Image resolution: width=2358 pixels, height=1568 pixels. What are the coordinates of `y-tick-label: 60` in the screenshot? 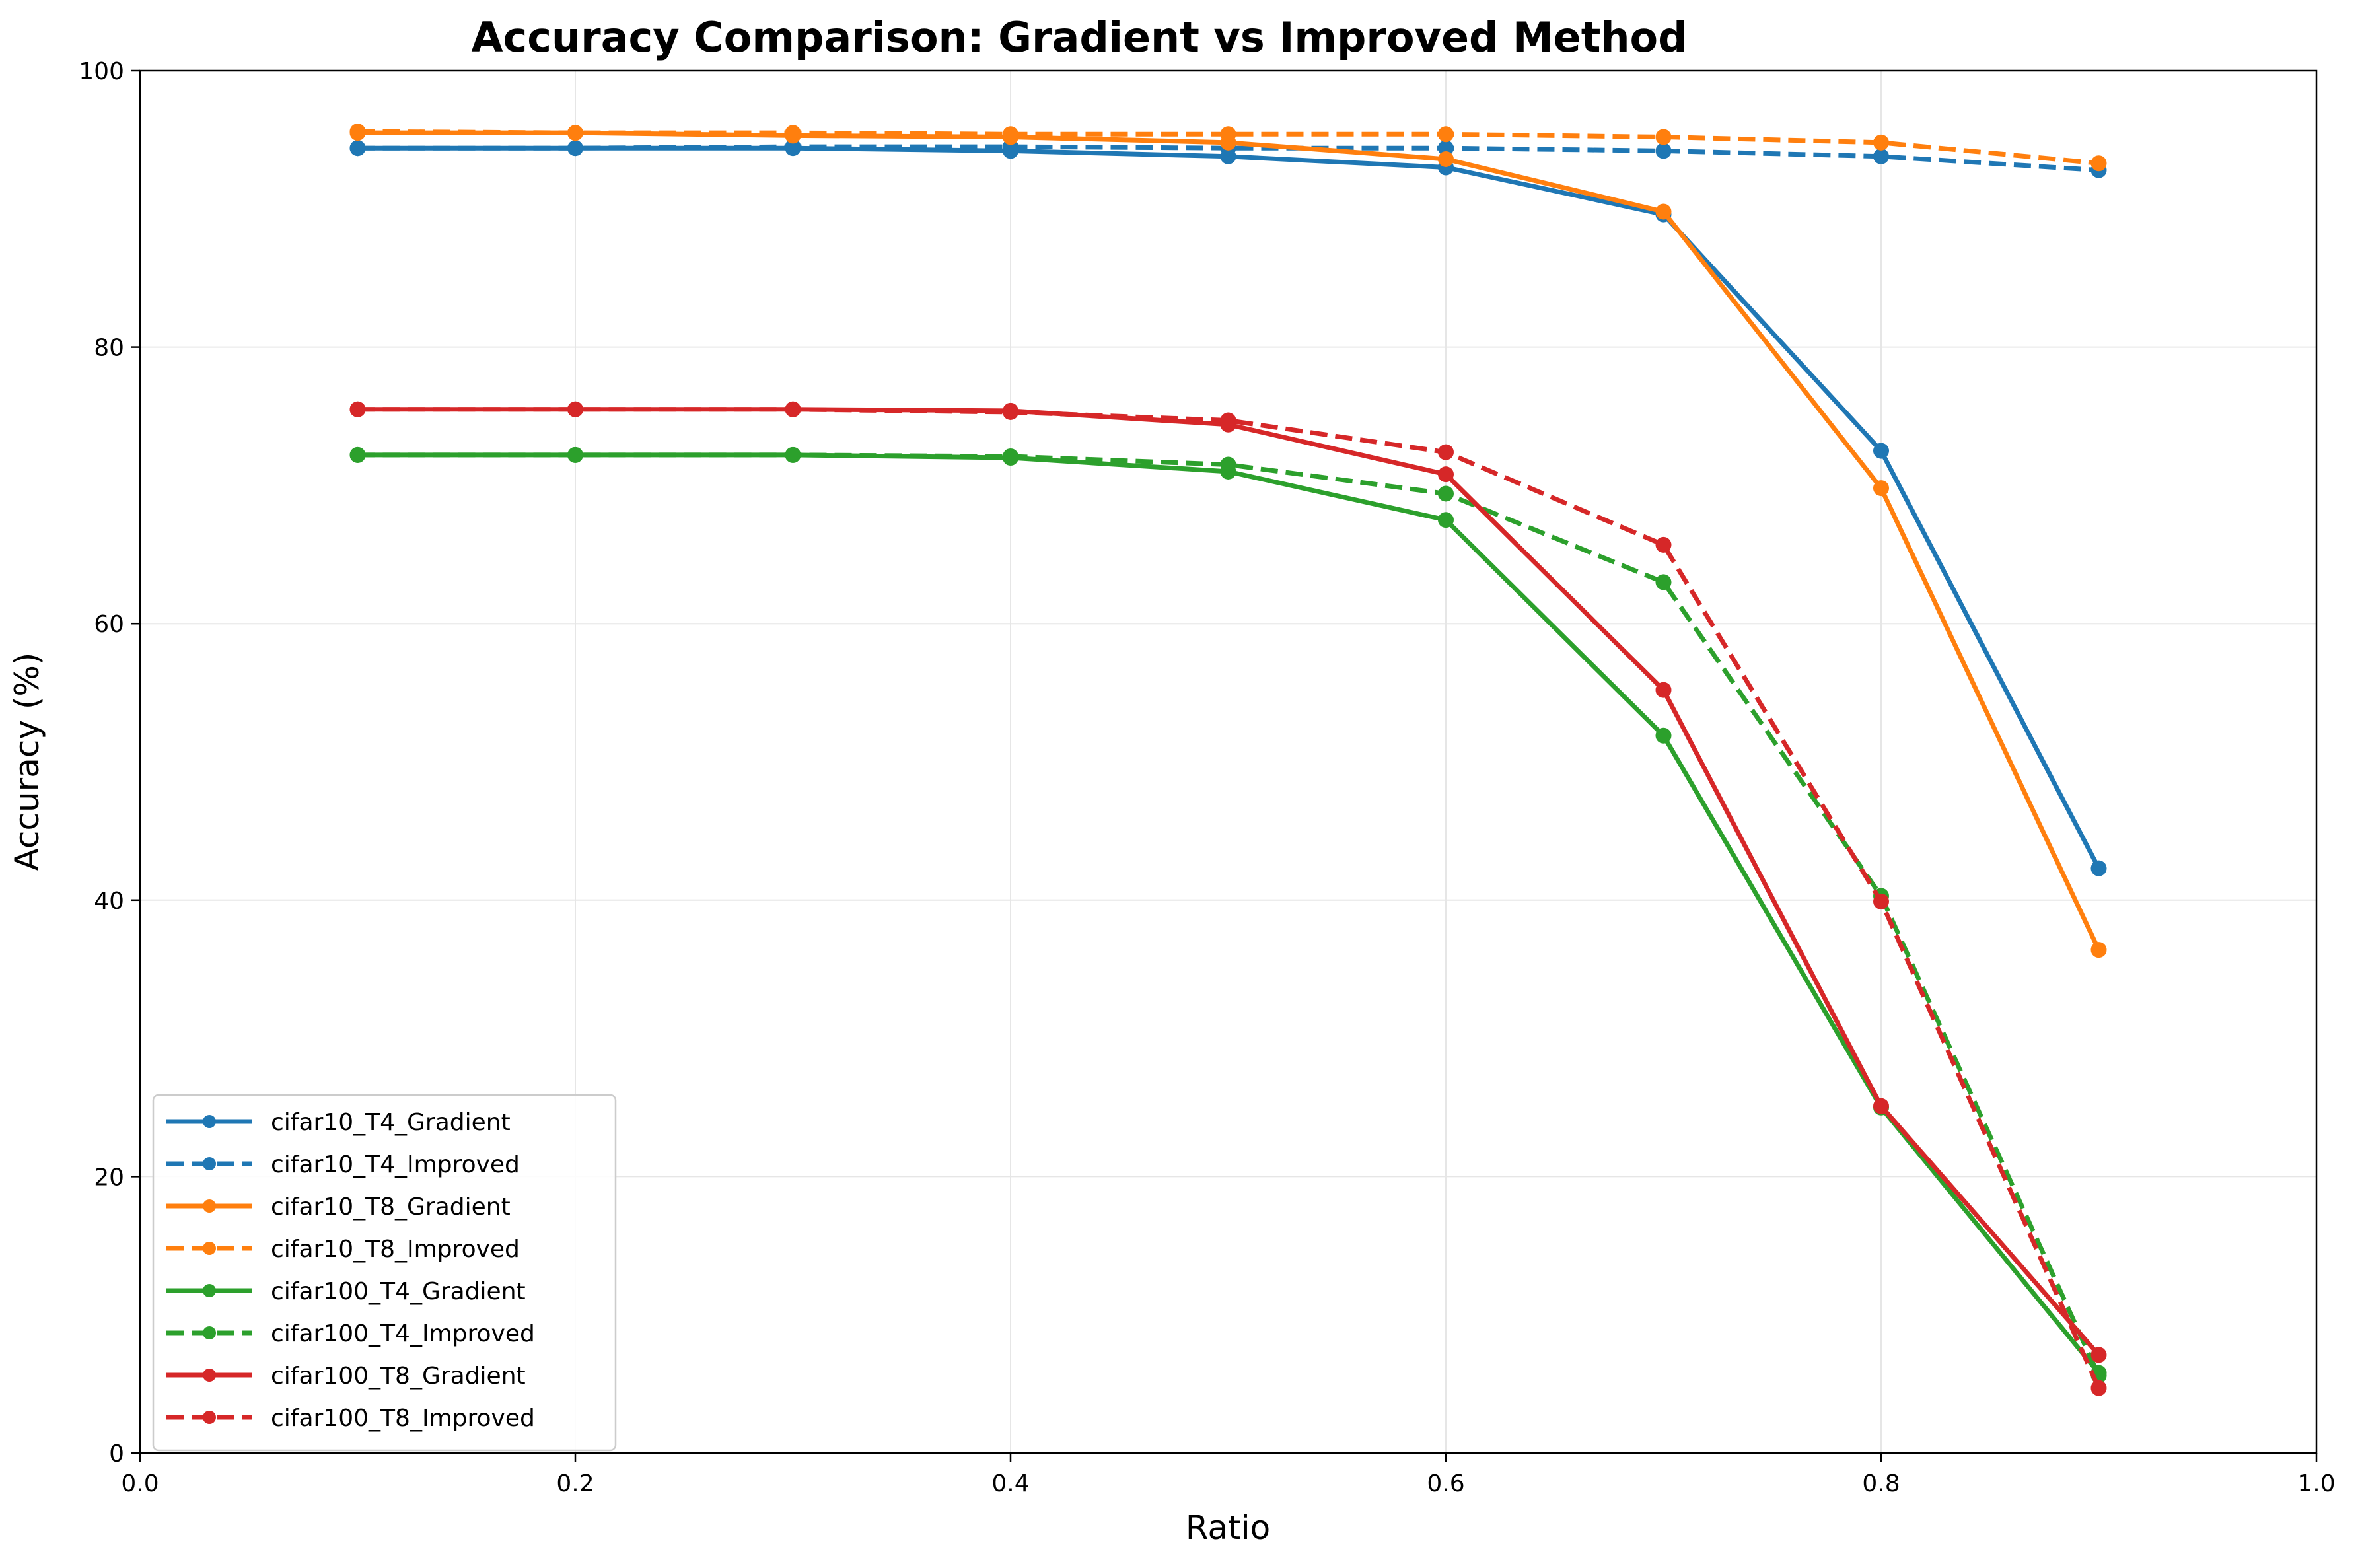 It's located at (109, 624).